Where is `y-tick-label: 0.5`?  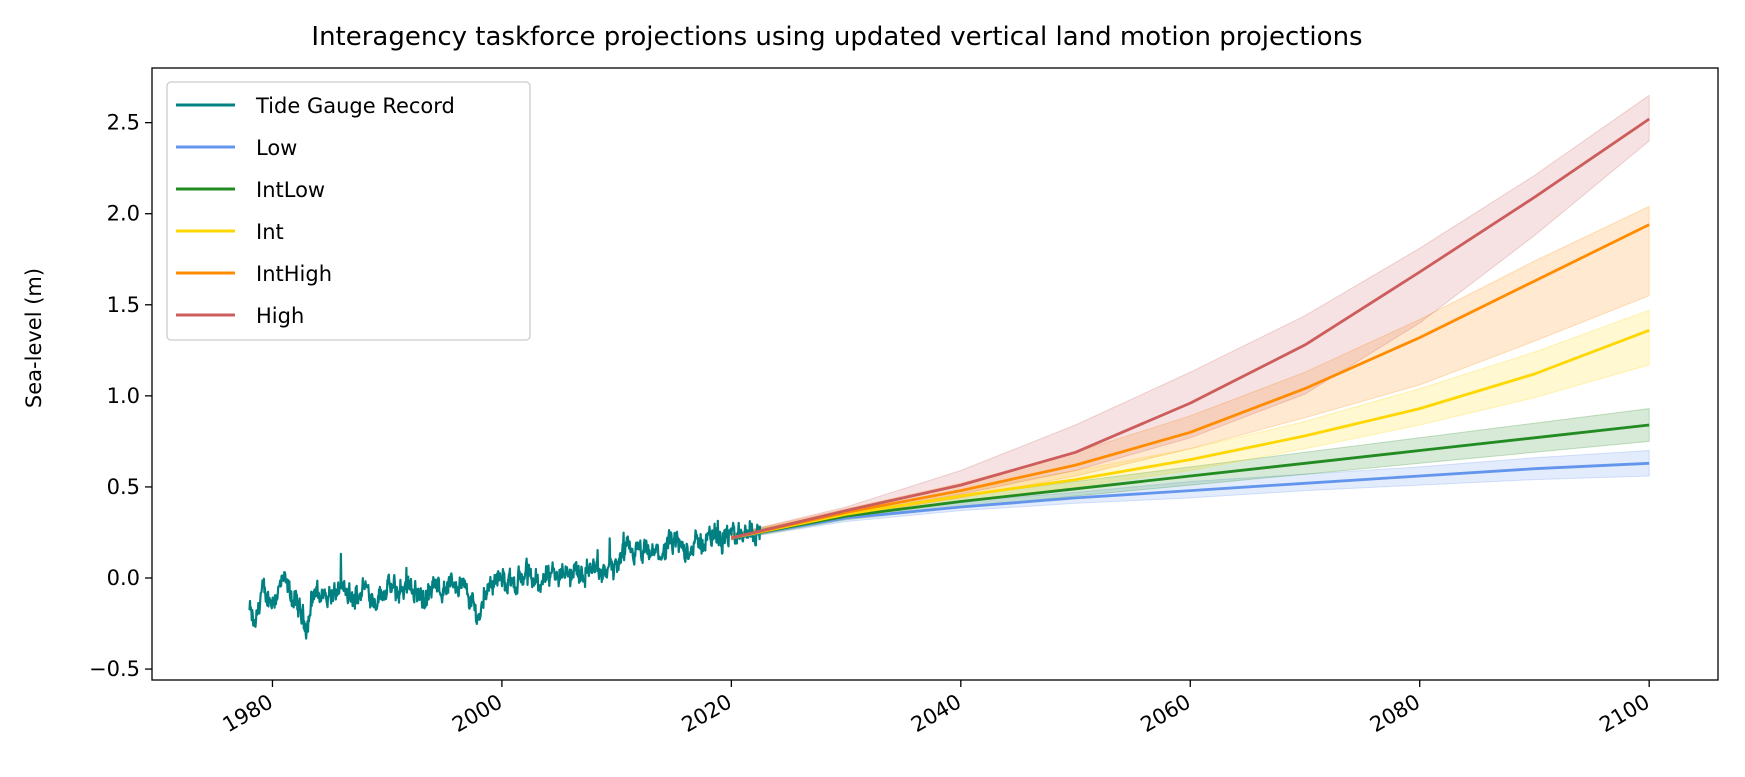 y-tick-label: 0.5 is located at coordinates (123, 487).